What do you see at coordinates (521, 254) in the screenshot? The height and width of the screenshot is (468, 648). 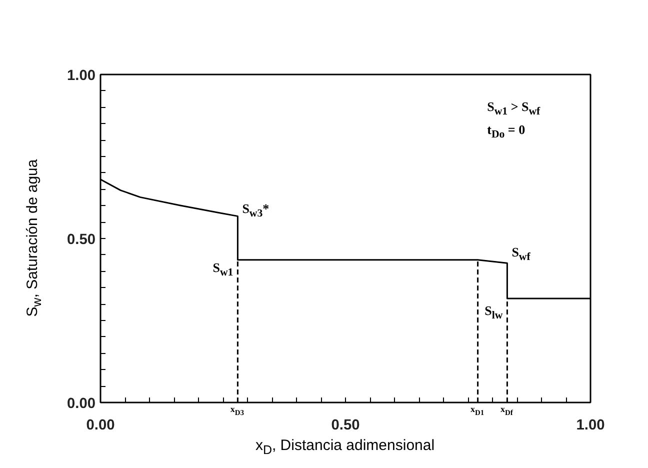 I see `annotation: S$_{wf}$` at bounding box center [521, 254].